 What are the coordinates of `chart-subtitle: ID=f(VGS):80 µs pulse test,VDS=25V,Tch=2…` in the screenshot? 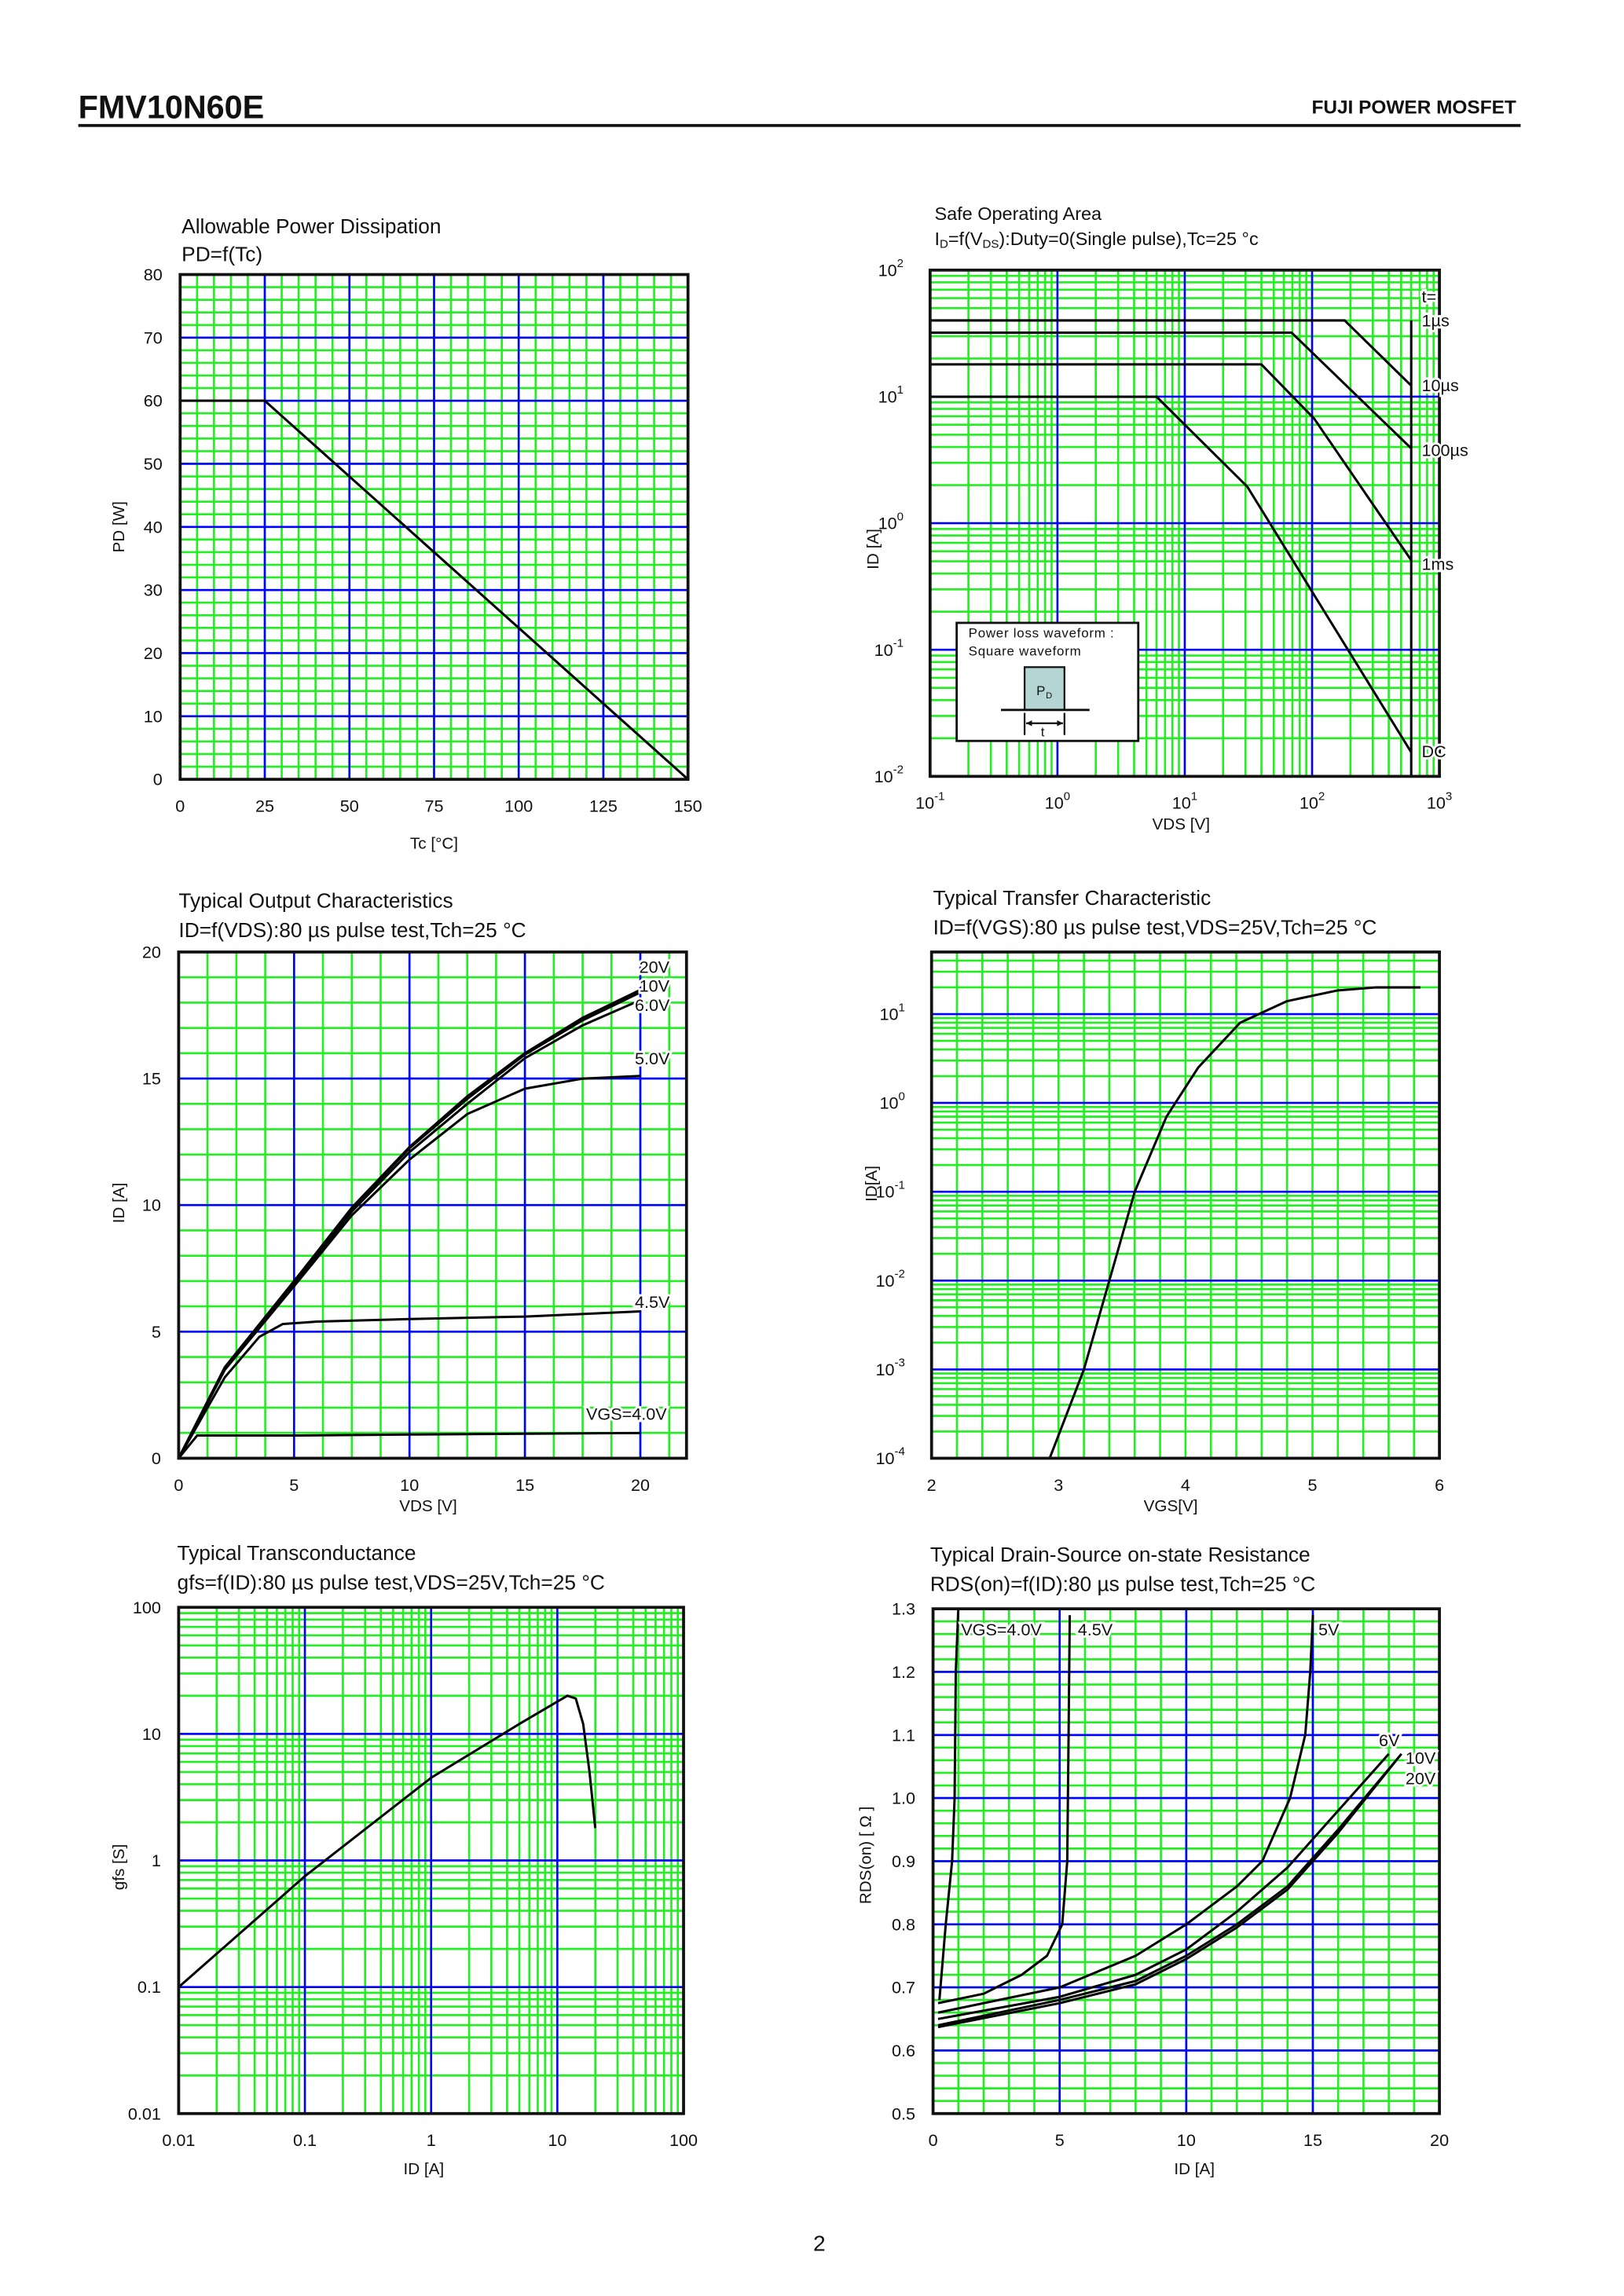 It's located at (1155, 927).